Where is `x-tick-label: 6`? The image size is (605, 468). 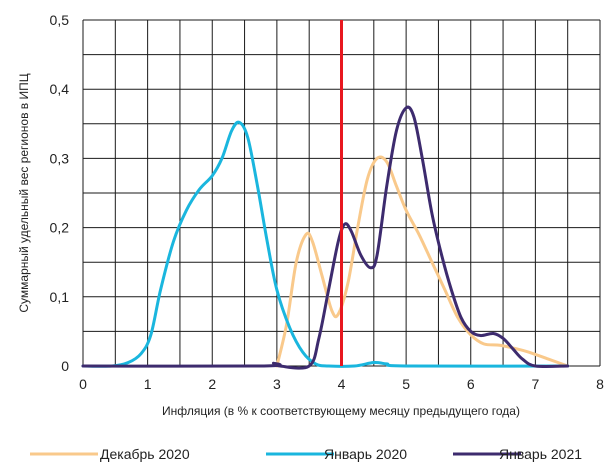
x-tick-label: 6 is located at coordinates (471, 384).